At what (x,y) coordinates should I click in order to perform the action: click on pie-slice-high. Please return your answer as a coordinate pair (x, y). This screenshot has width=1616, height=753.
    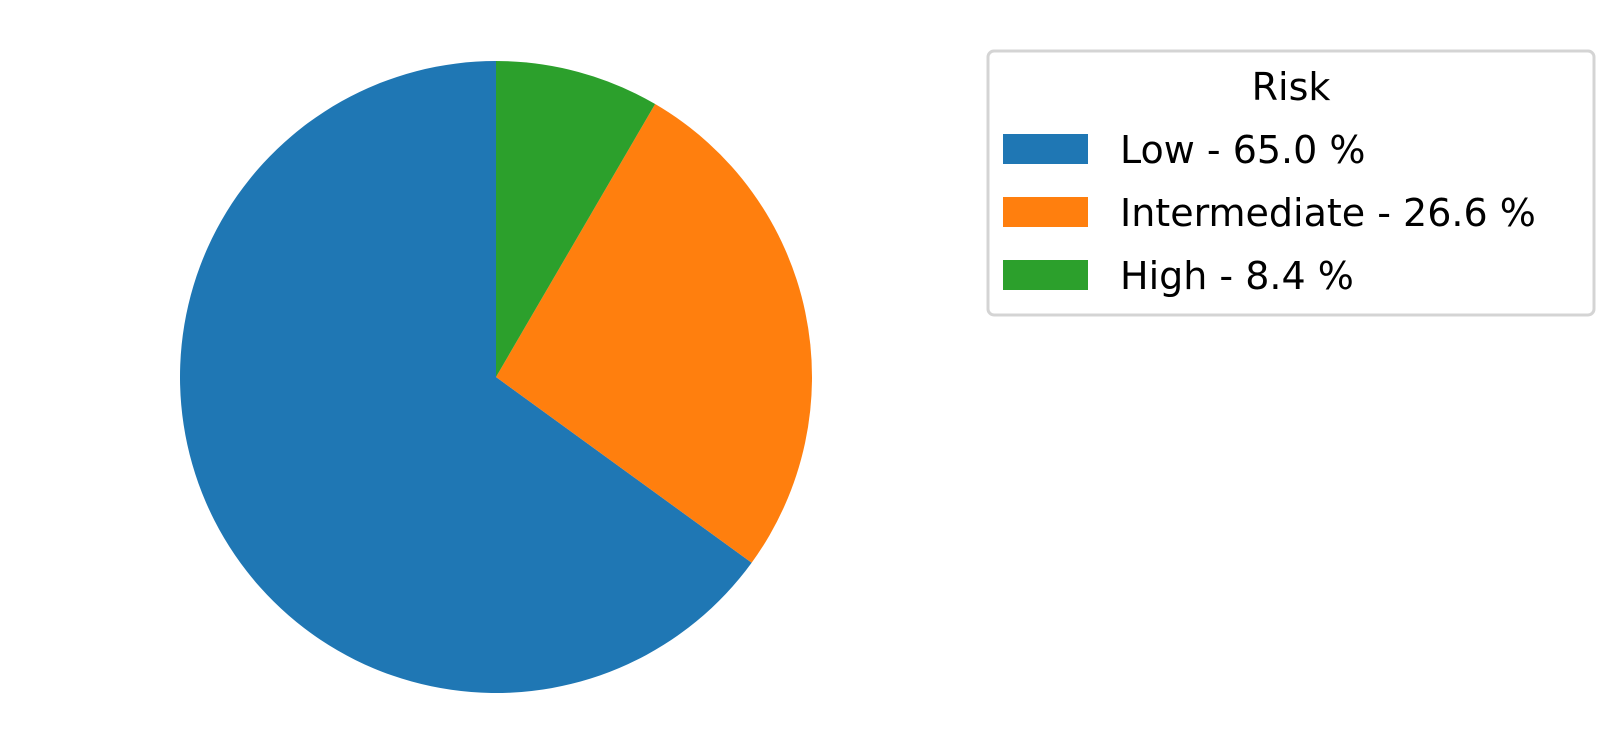
    Looking at the image, I should click on (576, 219).